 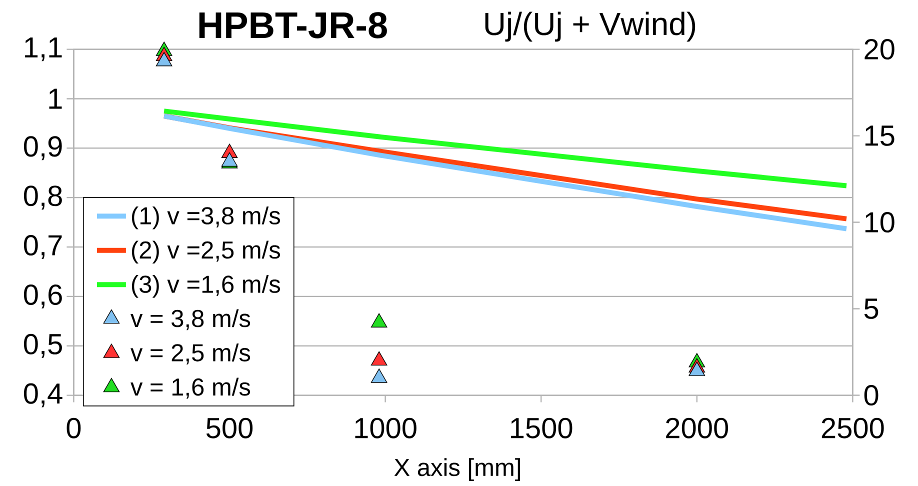 What do you see at coordinates (43, 148) in the screenshot?
I see `y-tick-label: 0,9` at bounding box center [43, 148].